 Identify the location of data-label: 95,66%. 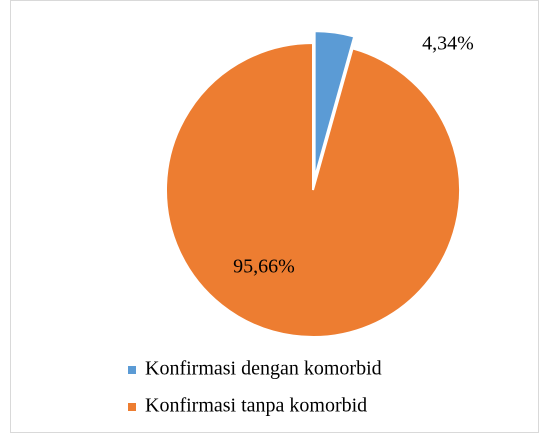
(264, 267).